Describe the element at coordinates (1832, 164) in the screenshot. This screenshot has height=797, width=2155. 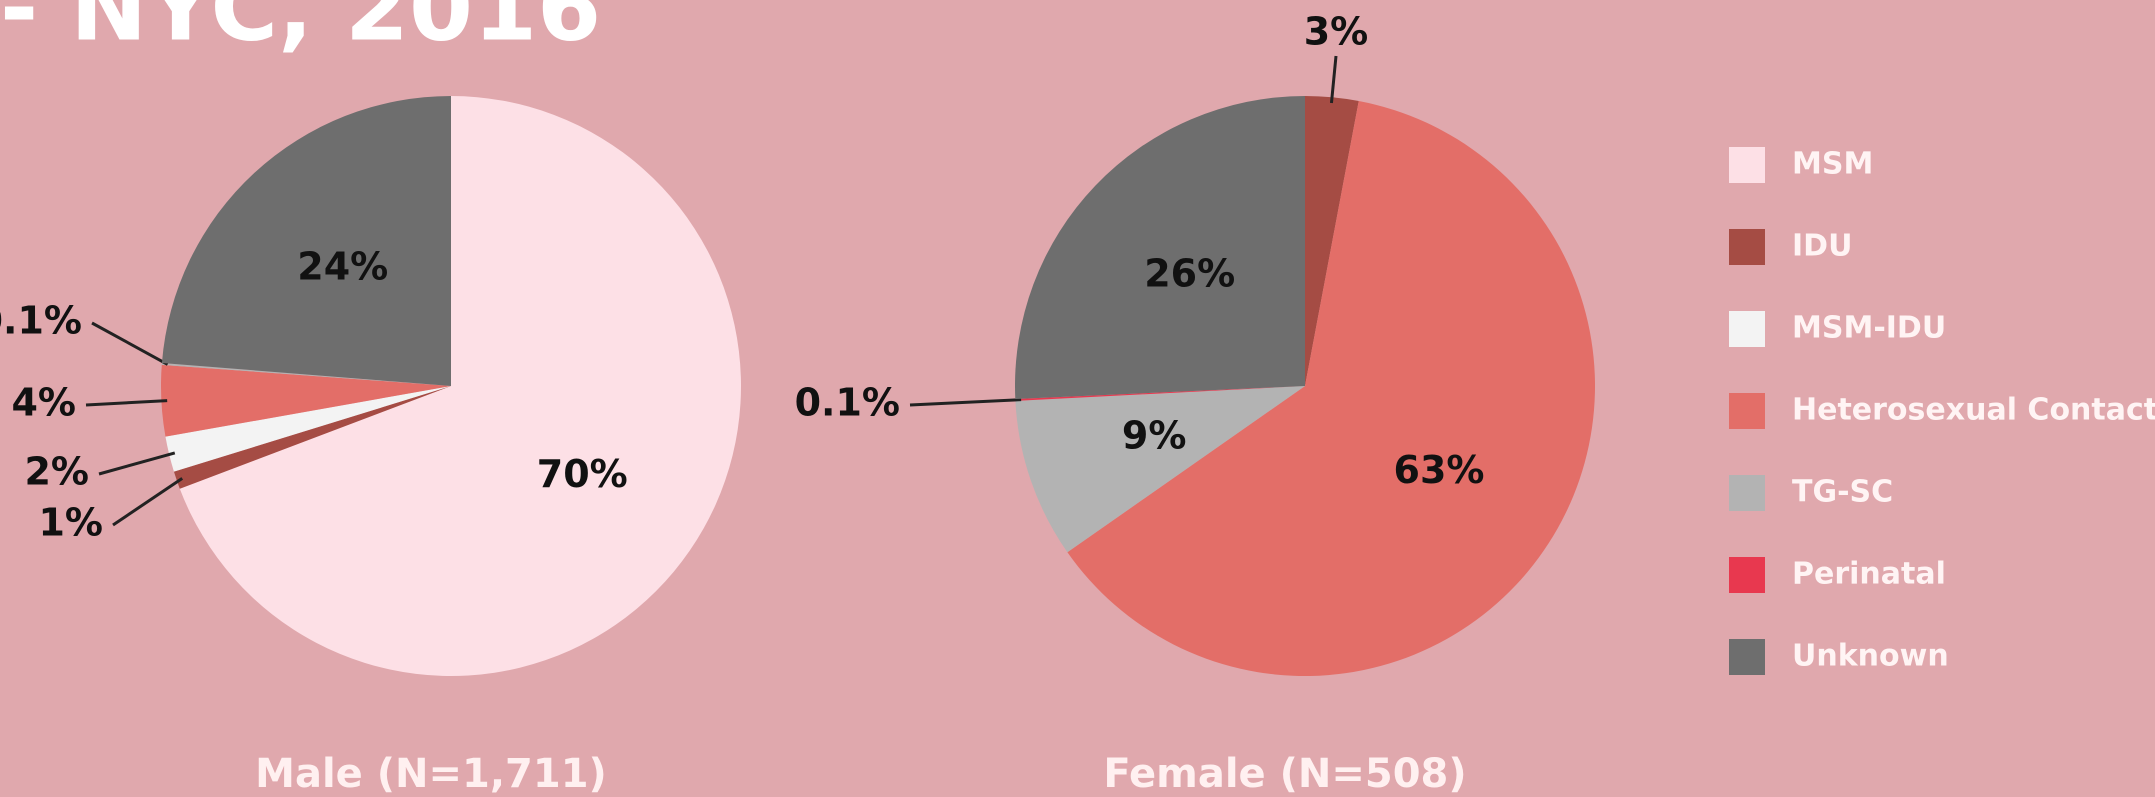
I see `legend-label: MSM` at that location.